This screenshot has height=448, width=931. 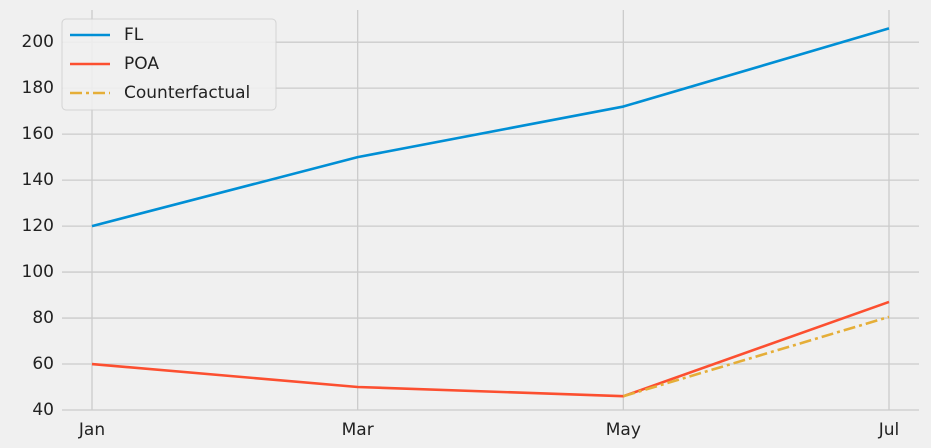 What do you see at coordinates (38, 272) in the screenshot?
I see `y-tick-label: 100` at bounding box center [38, 272].